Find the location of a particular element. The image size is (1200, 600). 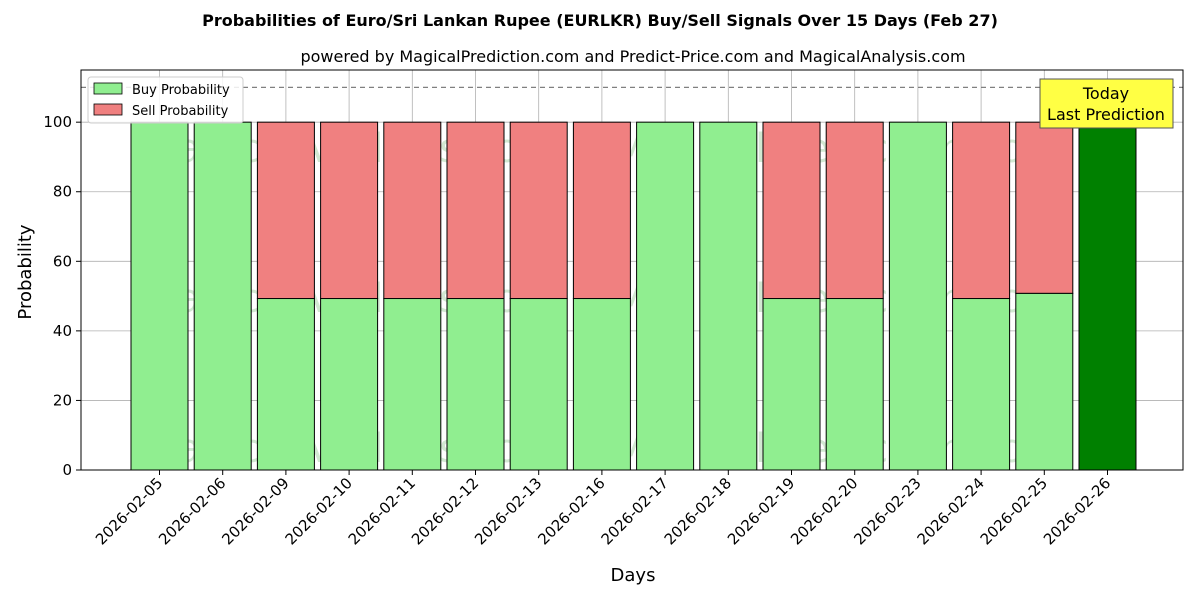

annotation-box is located at coordinates (1106, 103).